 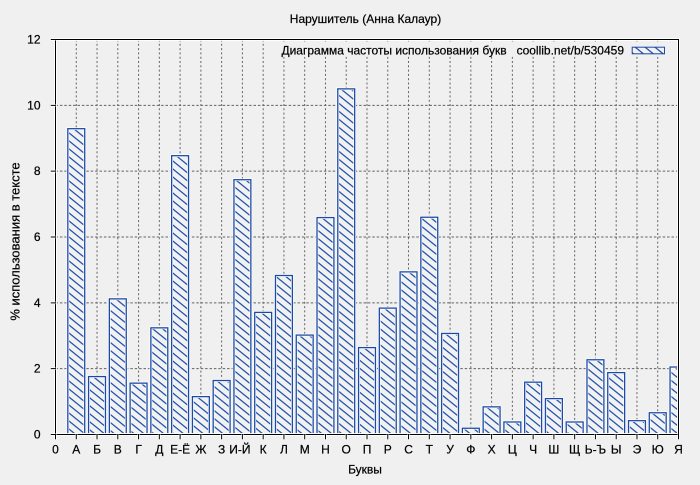 I want to click on svg-text: Х, so click(x=492, y=450).